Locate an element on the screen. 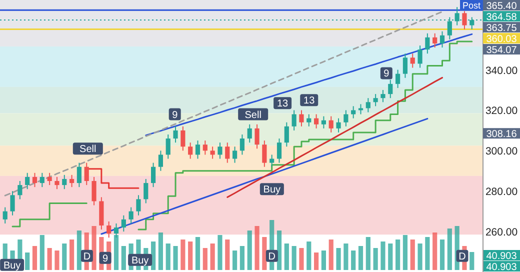 This screenshot has width=520, height=272. text: 354.07 is located at coordinates (502, 50).